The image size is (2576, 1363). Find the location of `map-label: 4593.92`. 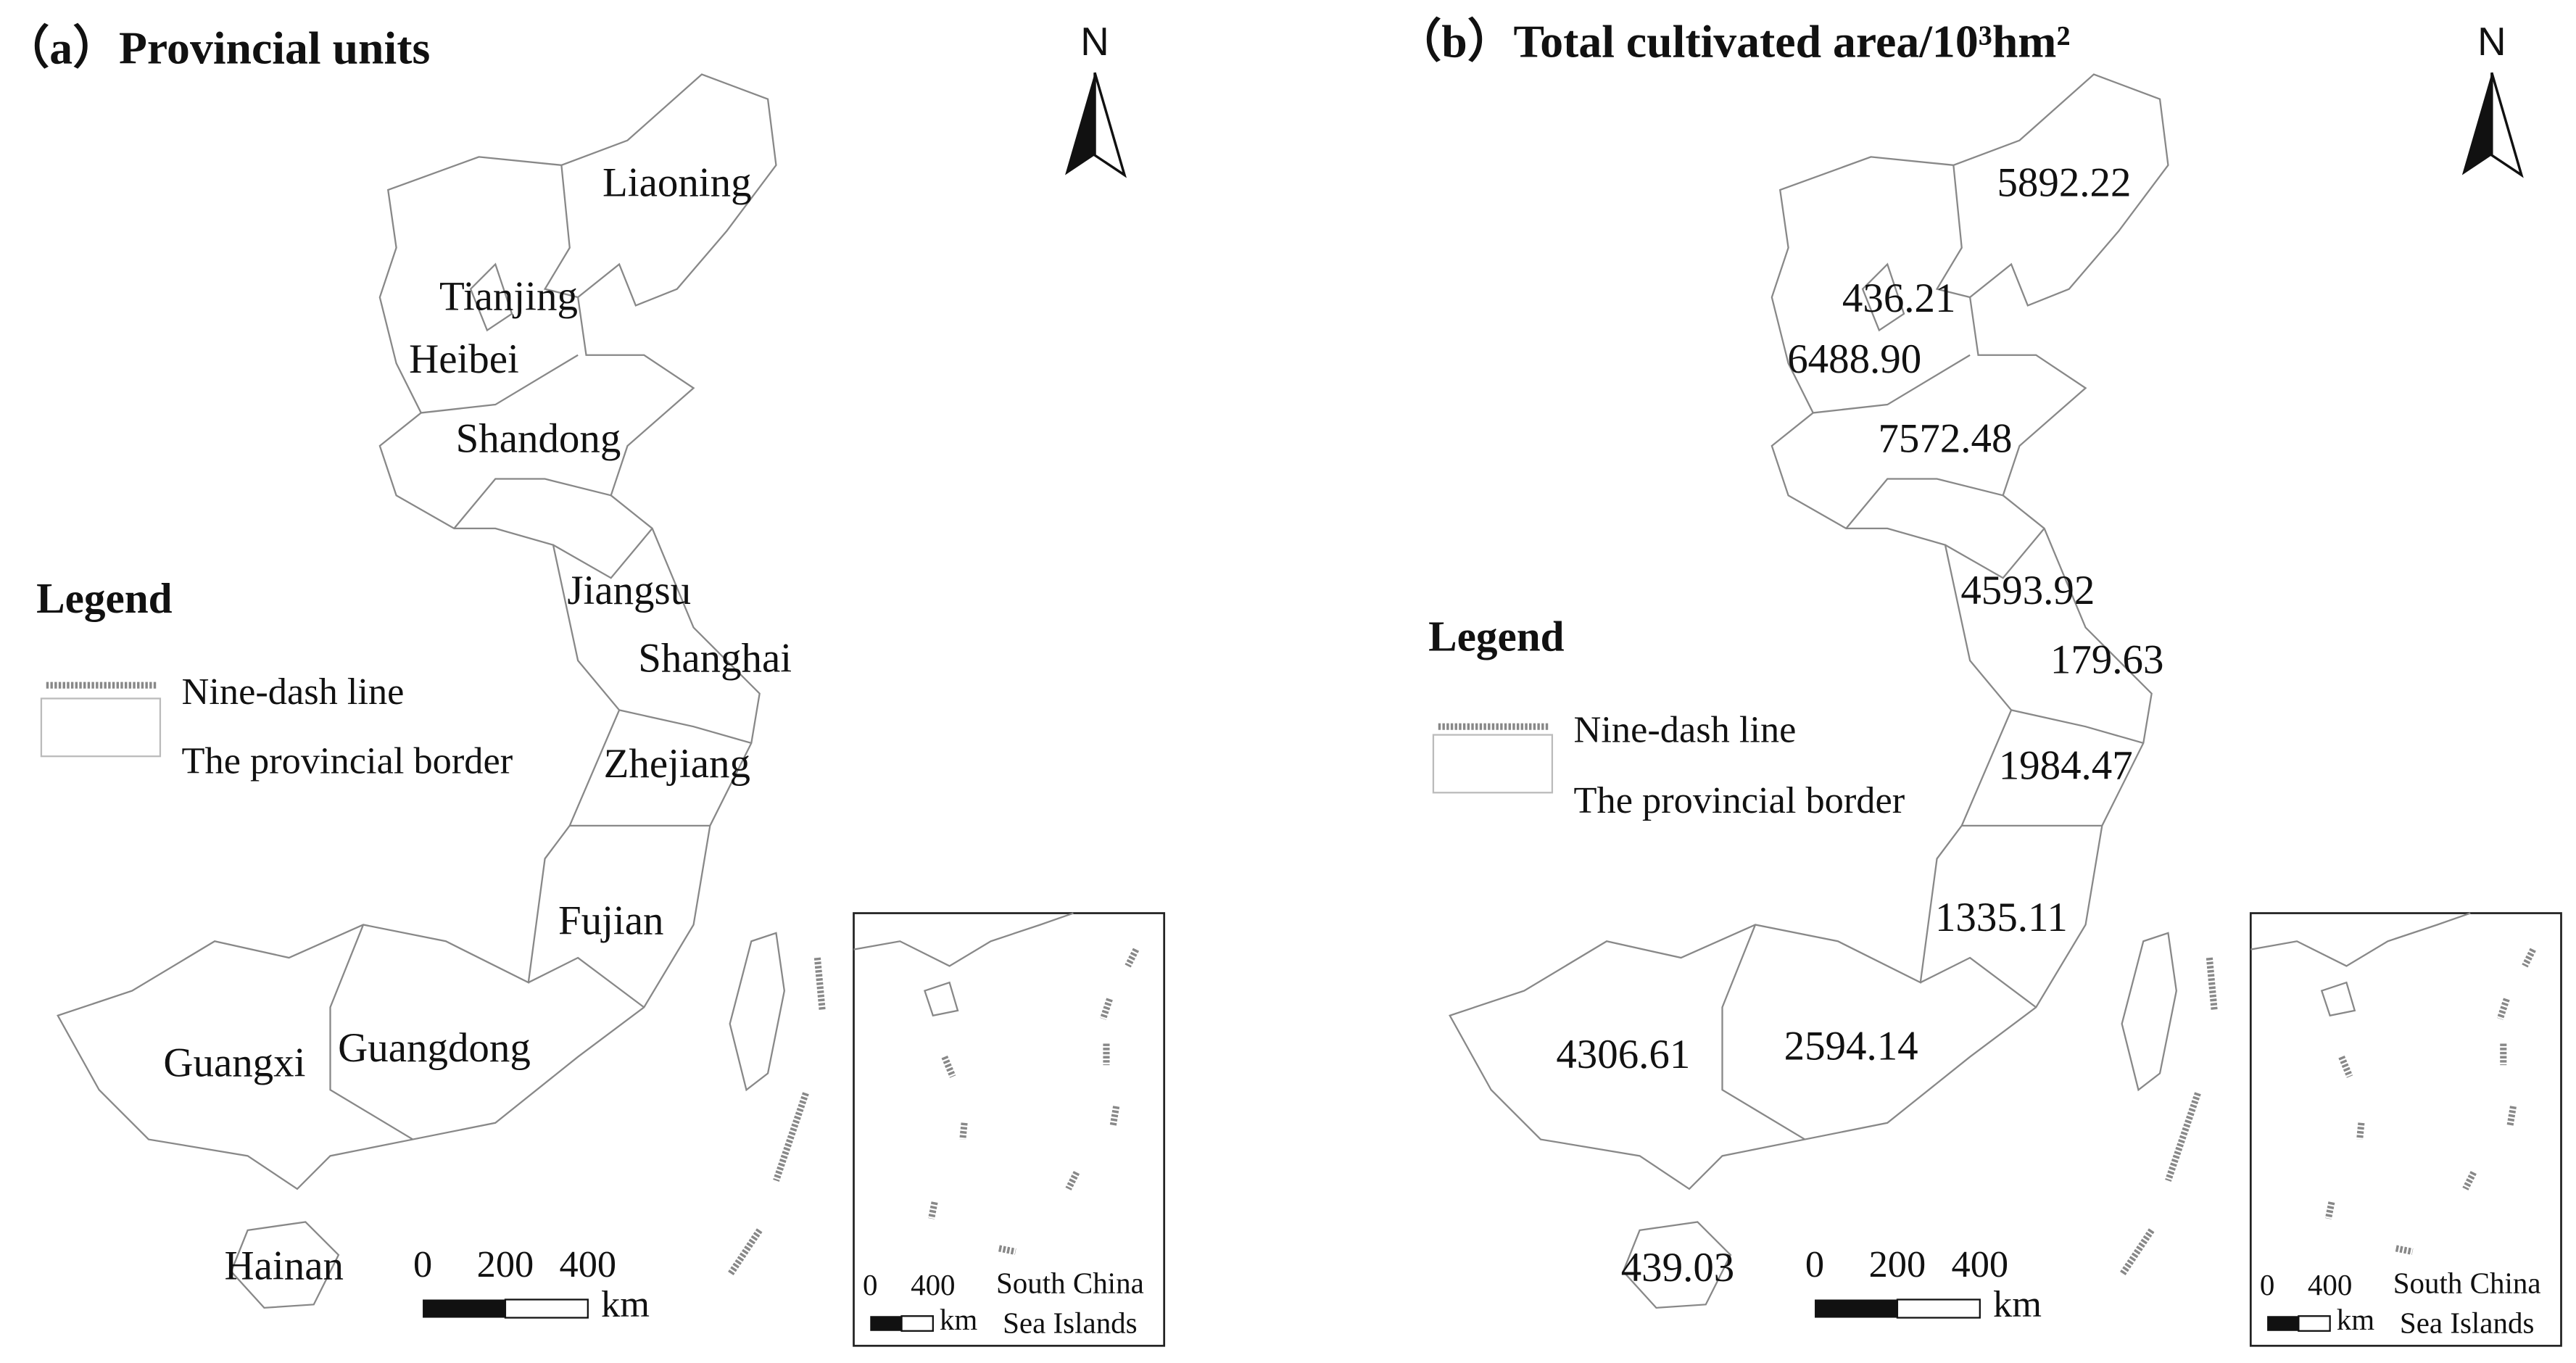

map-label: 4593.92 is located at coordinates (2028, 591).